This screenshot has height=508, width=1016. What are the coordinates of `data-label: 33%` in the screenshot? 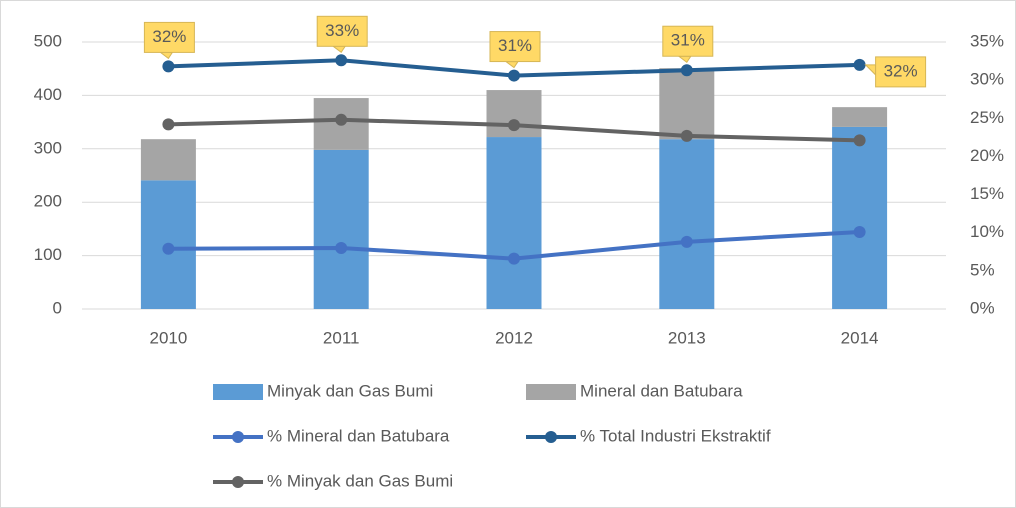 It's located at (342, 30).